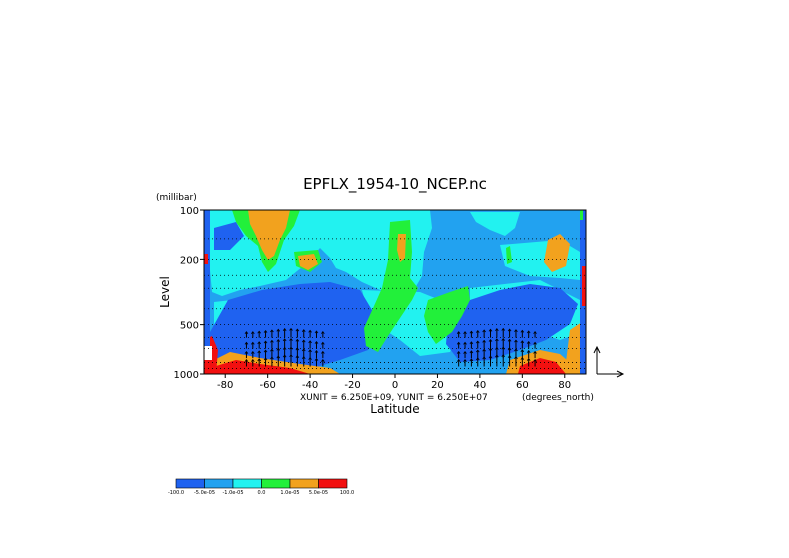 The image size is (789, 558). I want to click on colorbar-label: 5.0e-05, so click(318, 493).